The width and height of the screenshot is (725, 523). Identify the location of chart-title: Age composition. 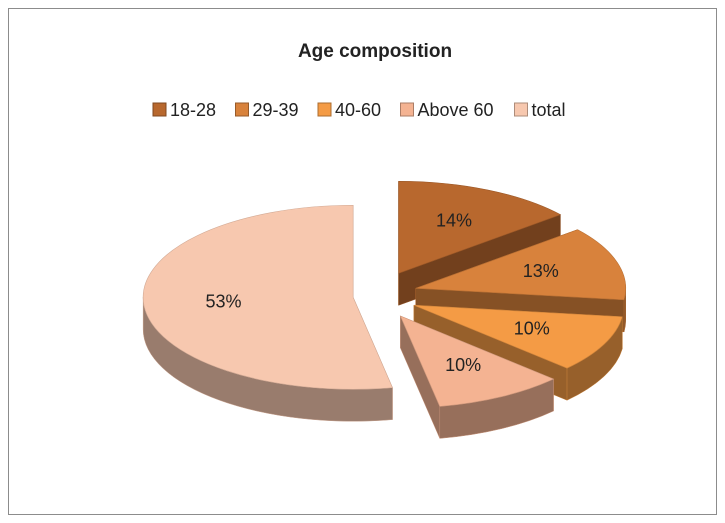
(375, 51).